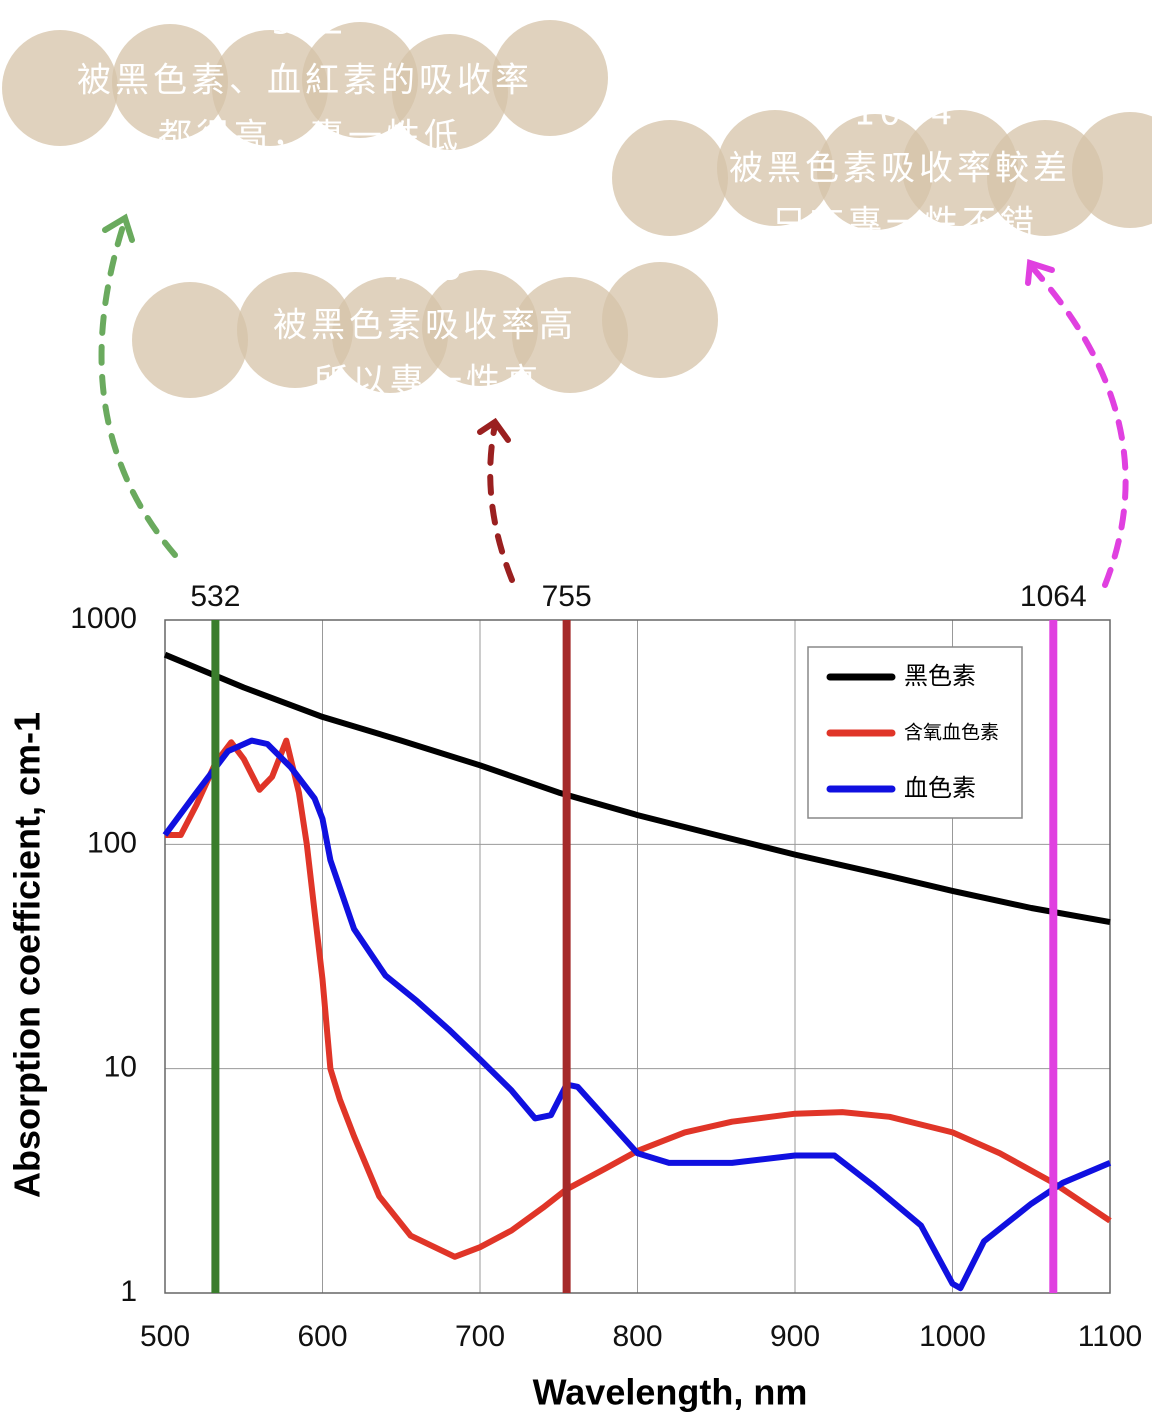  Describe the element at coordinates (940, 788) in the screenshot. I see `legend-label: 血色素` at that location.